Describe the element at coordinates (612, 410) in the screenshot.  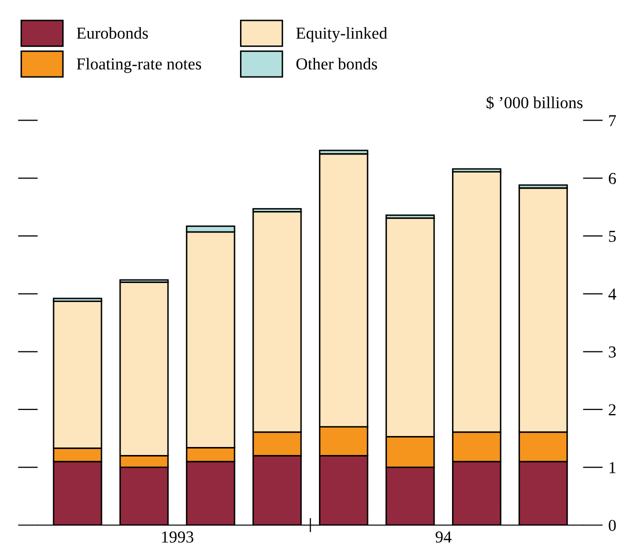
I see `y-tick-label: 2` at that location.